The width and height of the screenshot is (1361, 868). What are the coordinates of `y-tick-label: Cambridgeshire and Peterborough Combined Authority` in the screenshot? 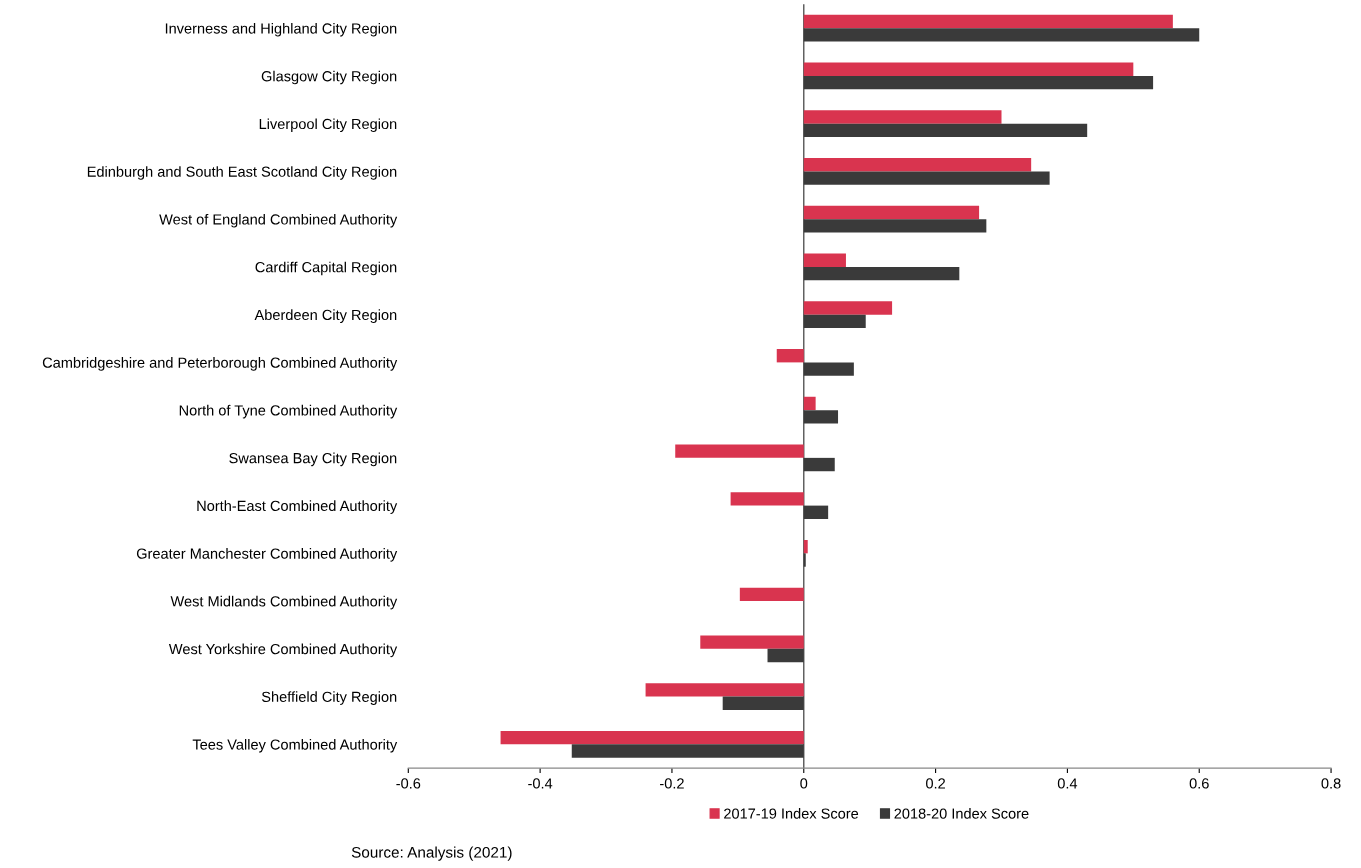 It's located at (220, 364).